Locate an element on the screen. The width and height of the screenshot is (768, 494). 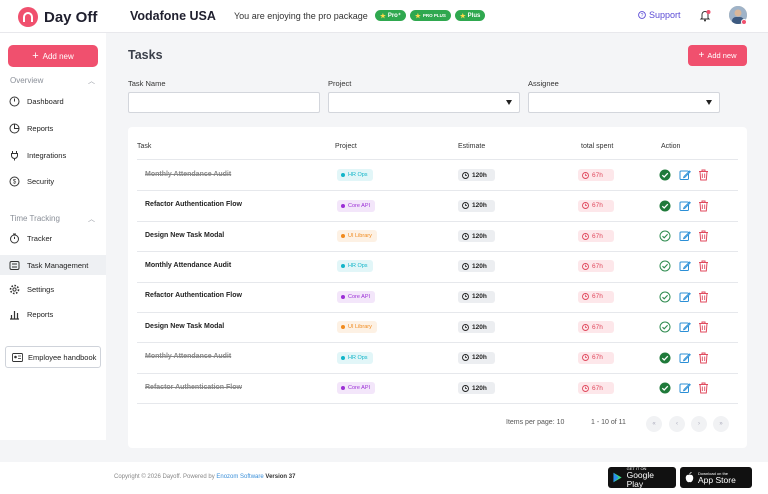
task-name-input is located at coordinates (224, 102).